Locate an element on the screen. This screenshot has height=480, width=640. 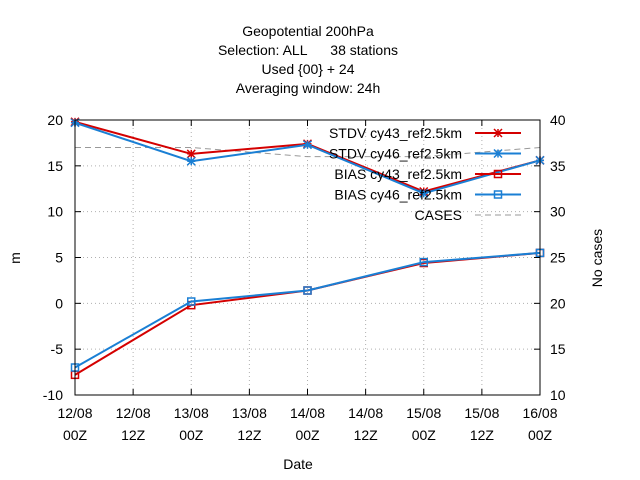
title-line-1: Geopotential 200hPa is located at coordinates (308, 31).